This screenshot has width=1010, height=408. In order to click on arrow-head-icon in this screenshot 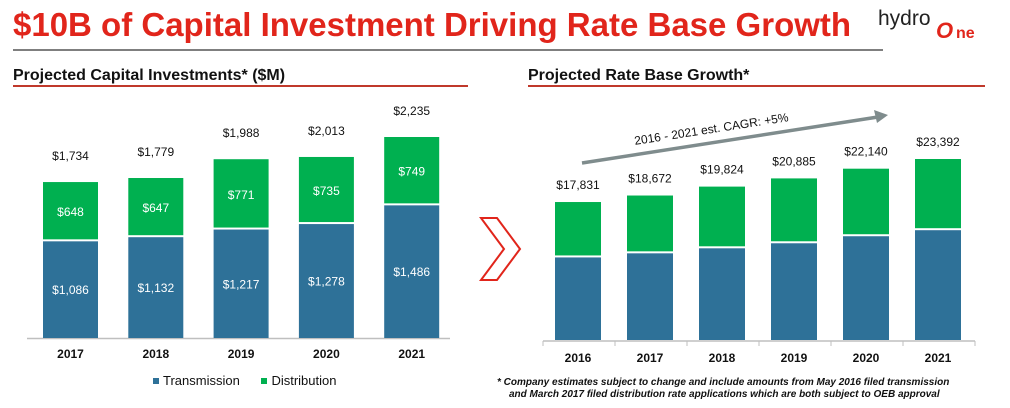, I will do `click(881, 116)`.